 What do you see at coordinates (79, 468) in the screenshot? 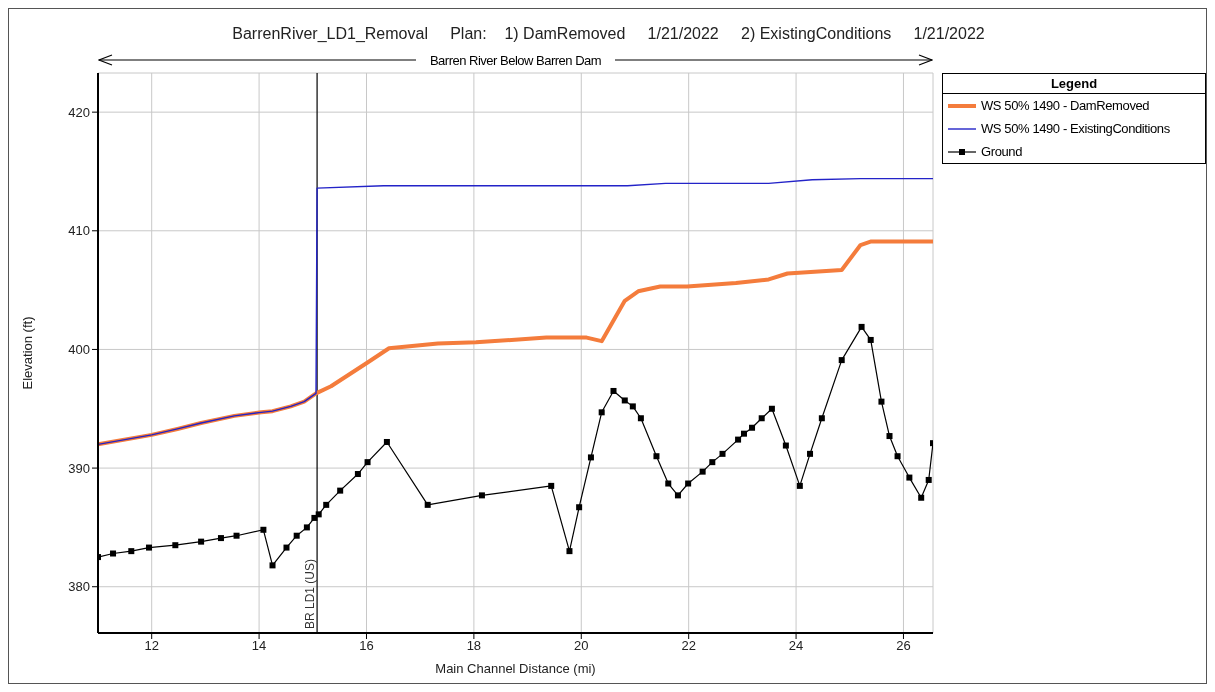
I see `y-tick-label: 390` at bounding box center [79, 468].